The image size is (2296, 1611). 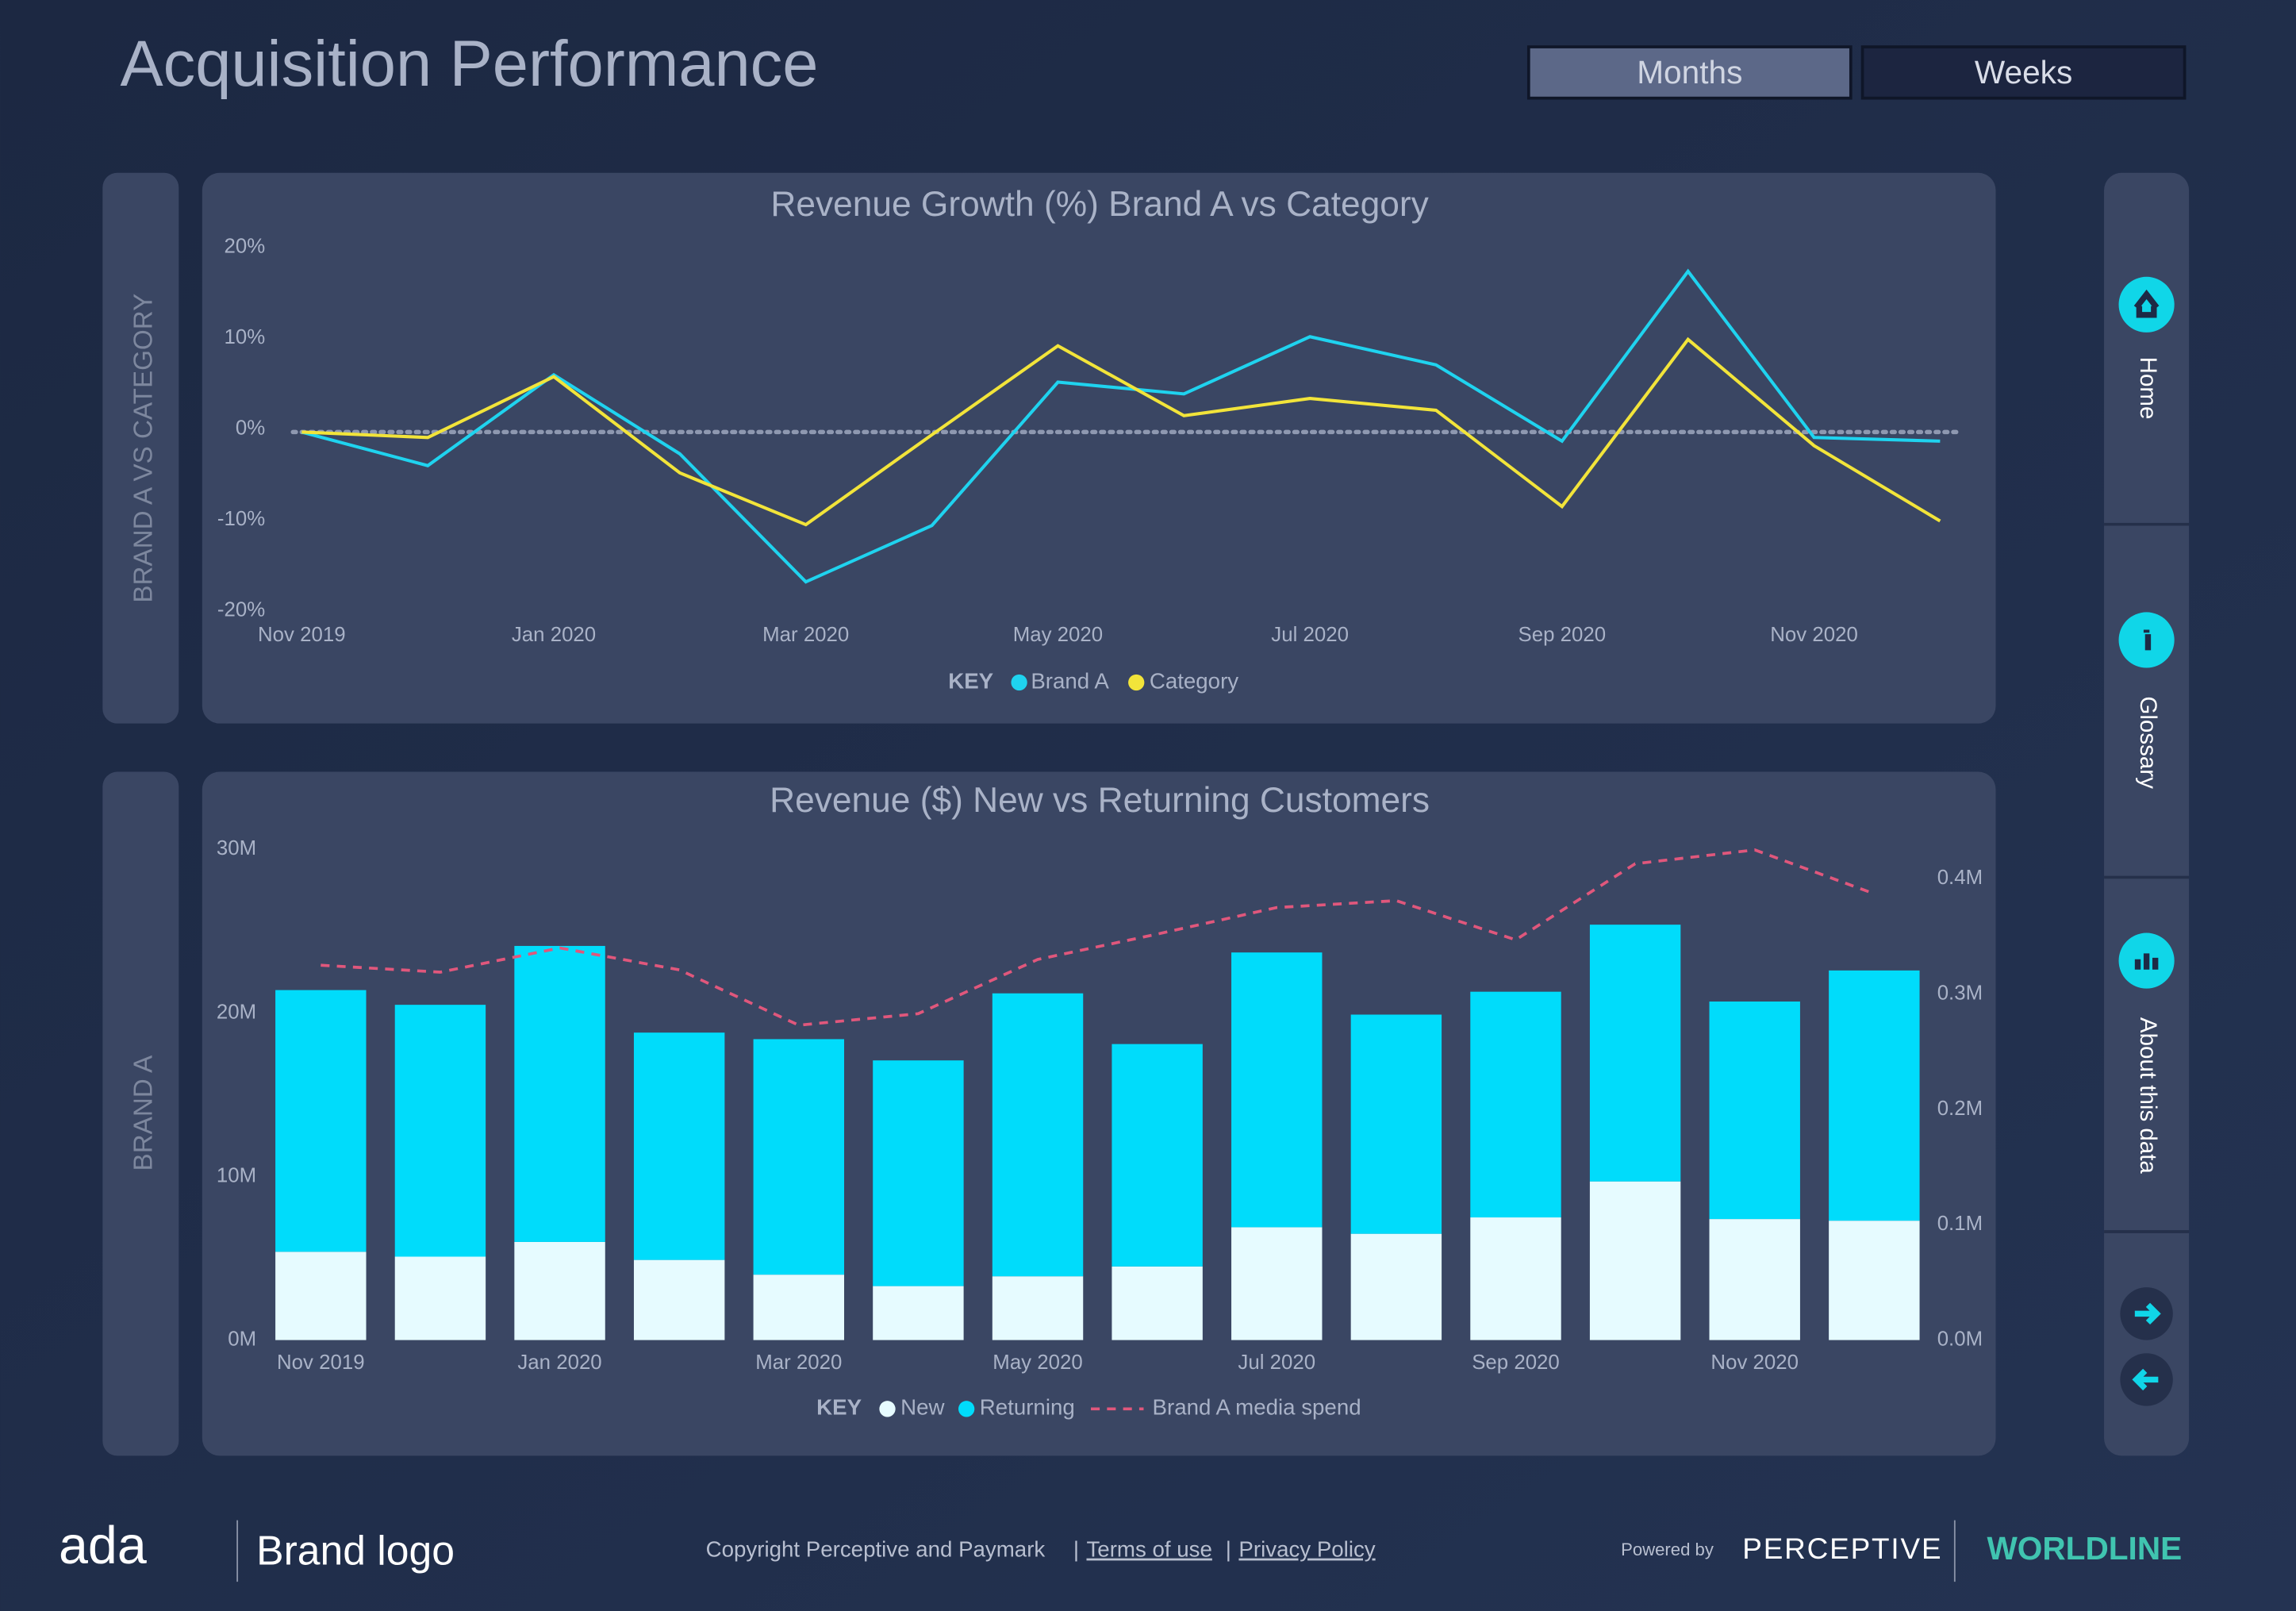 I want to click on nav-dividers, so click(x=2147, y=877).